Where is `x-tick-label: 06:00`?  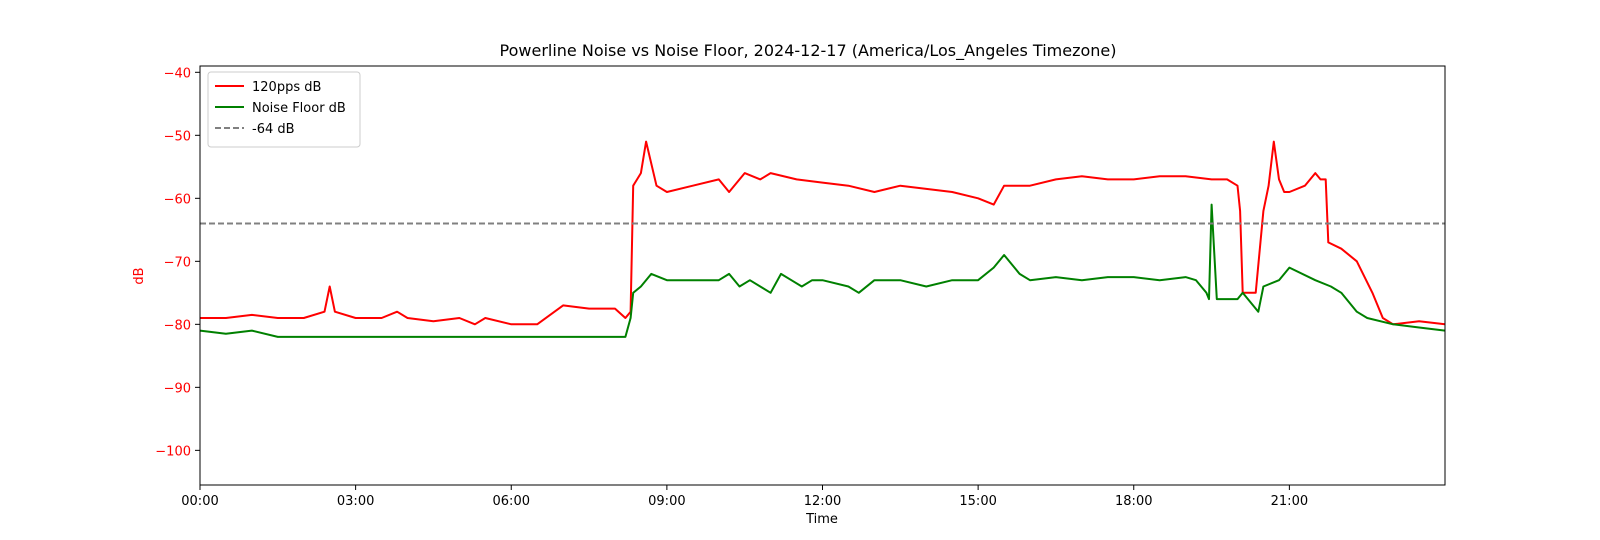
x-tick-label: 06:00 is located at coordinates (511, 501).